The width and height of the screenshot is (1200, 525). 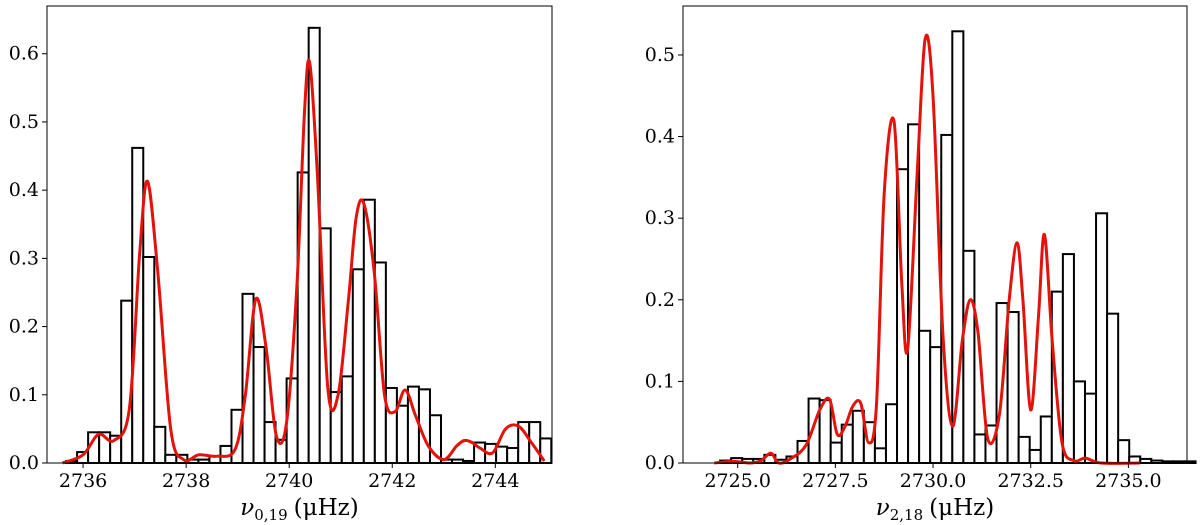 I want to click on x-tick-label: 2730.0, so click(x=933, y=481).